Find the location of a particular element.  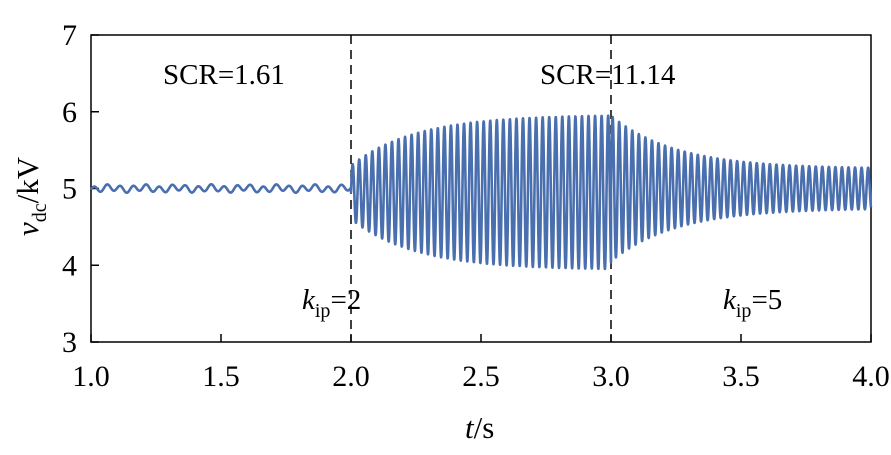

x-tick-label: 2.5 is located at coordinates (481, 376).